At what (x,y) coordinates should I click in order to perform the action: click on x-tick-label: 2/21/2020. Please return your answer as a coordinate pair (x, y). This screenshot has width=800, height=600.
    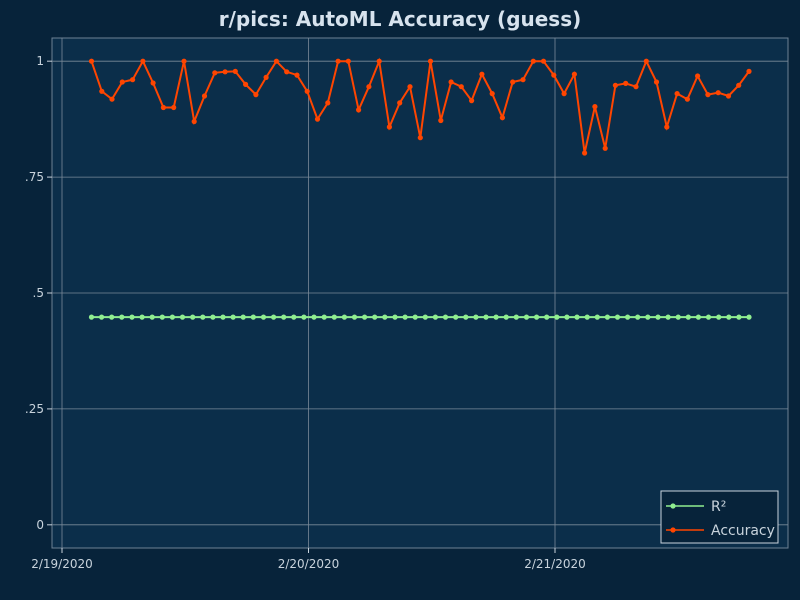
    Looking at the image, I should click on (555, 564).